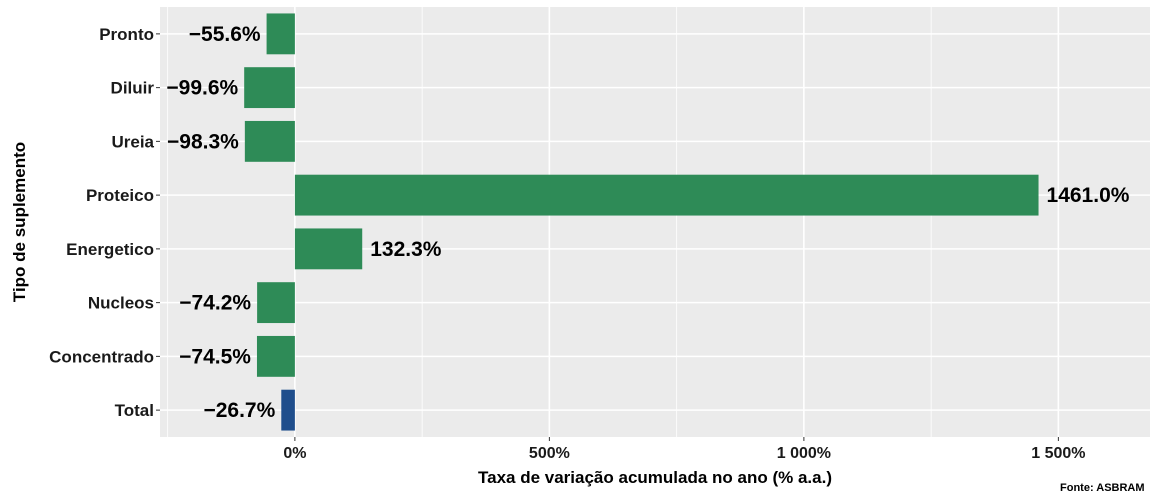  What do you see at coordinates (132, 141) in the screenshot?
I see `y-tick-label-ureia: Ureia` at bounding box center [132, 141].